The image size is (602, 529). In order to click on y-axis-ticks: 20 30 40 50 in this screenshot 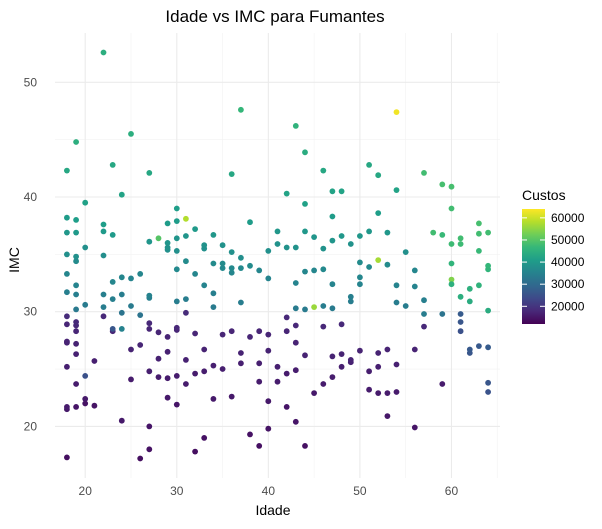, I will do `click(31, 254)`.